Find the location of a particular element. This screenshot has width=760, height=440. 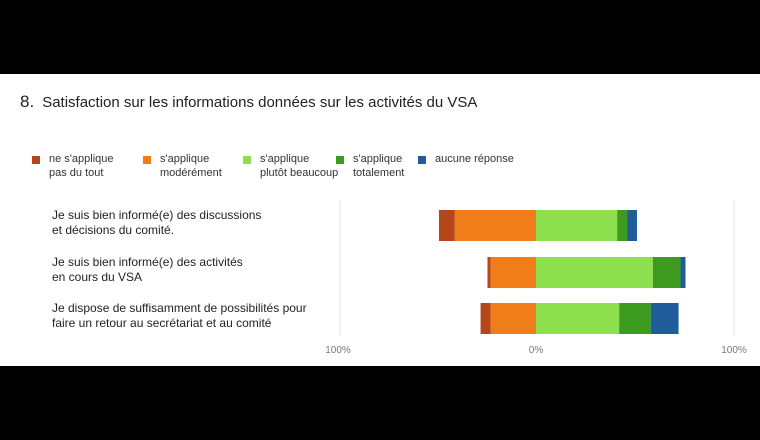

bar-moderement-row2 is located at coordinates (513, 272).